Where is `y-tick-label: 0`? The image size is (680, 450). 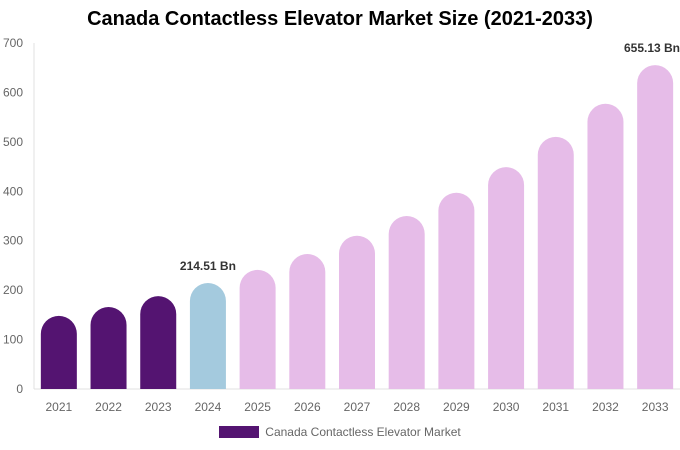
y-tick-label: 0 is located at coordinates (19, 389).